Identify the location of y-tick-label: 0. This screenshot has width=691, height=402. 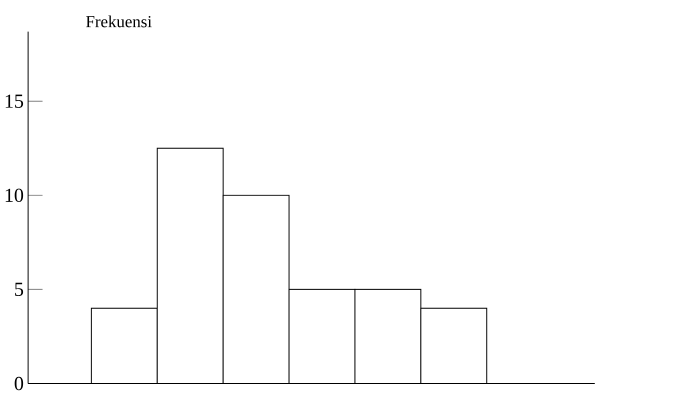
(19, 383).